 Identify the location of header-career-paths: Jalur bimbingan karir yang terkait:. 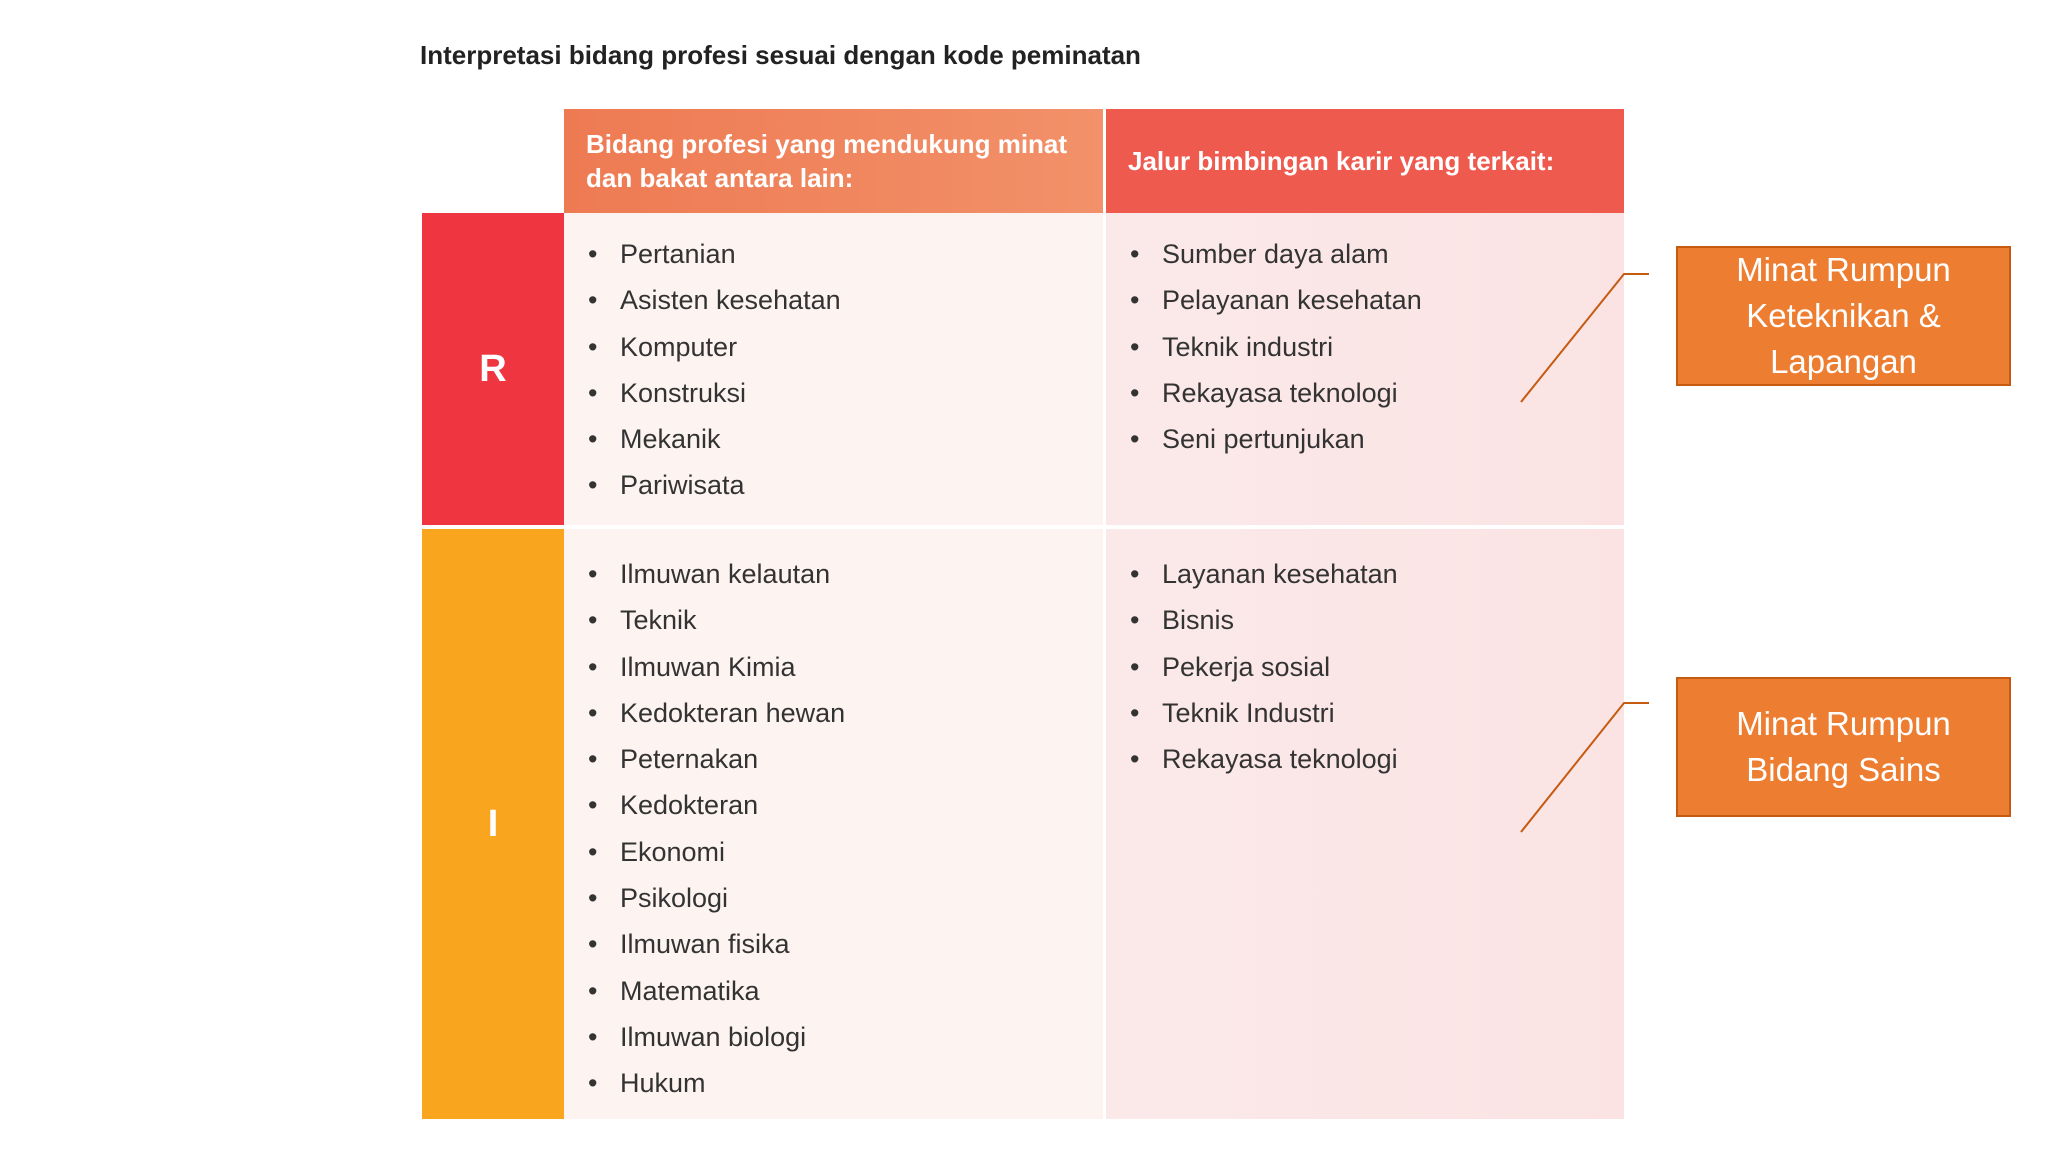
(1365, 161).